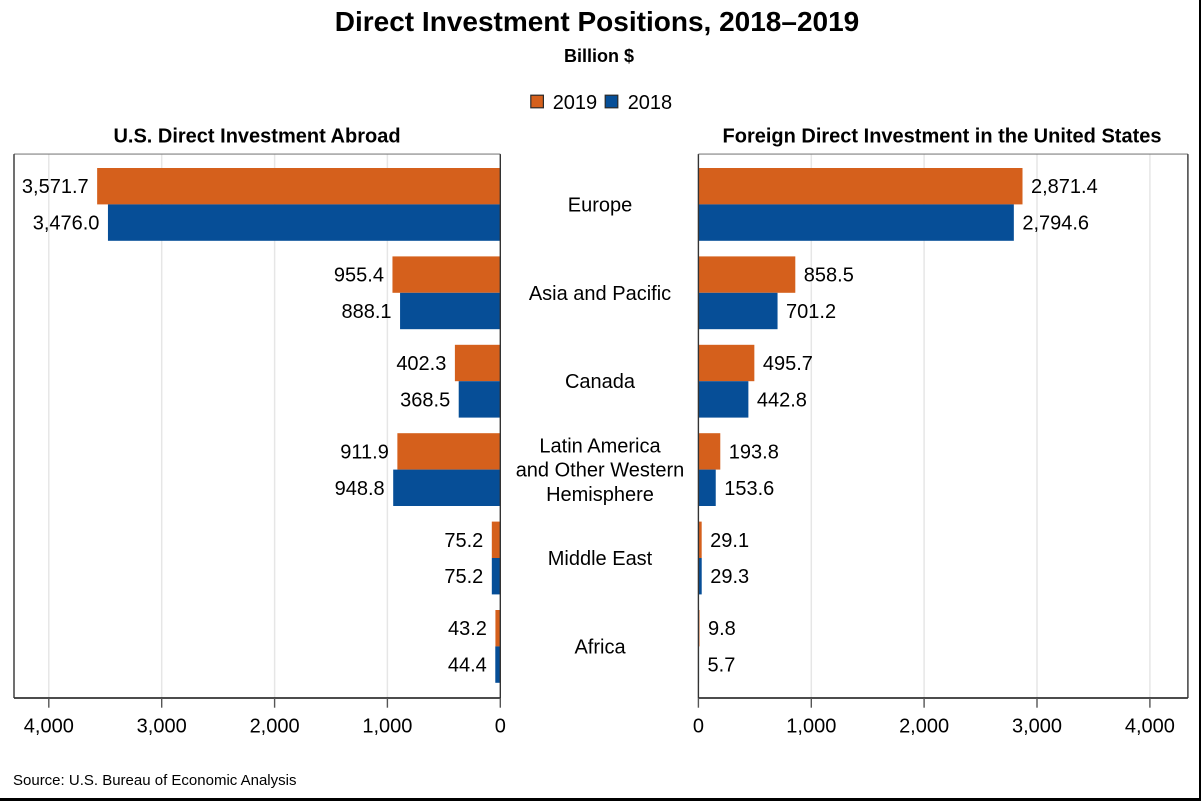  What do you see at coordinates (360, 489) in the screenshot?
I see `svg-text: 948.8` at bounding box center [360, 489].